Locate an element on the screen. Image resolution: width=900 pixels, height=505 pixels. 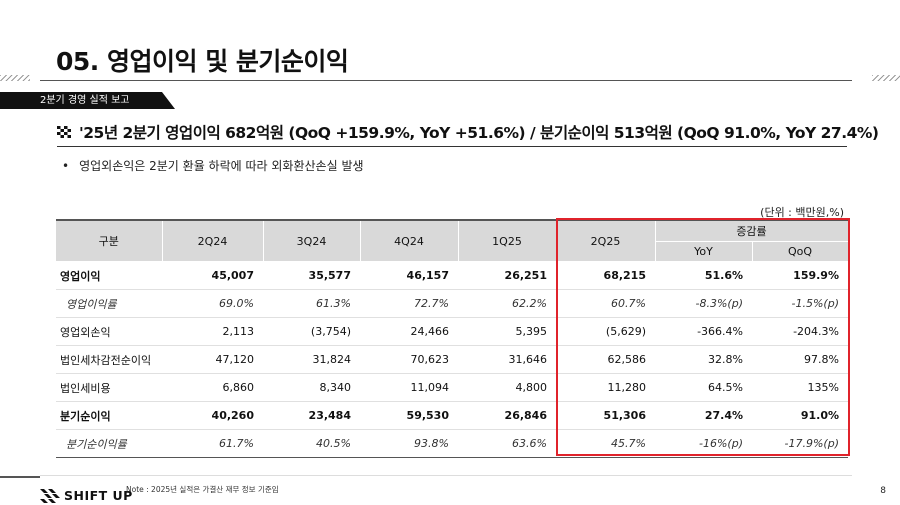
row-label: 법인세차감전순이익 is located at coordinates (109, 359).